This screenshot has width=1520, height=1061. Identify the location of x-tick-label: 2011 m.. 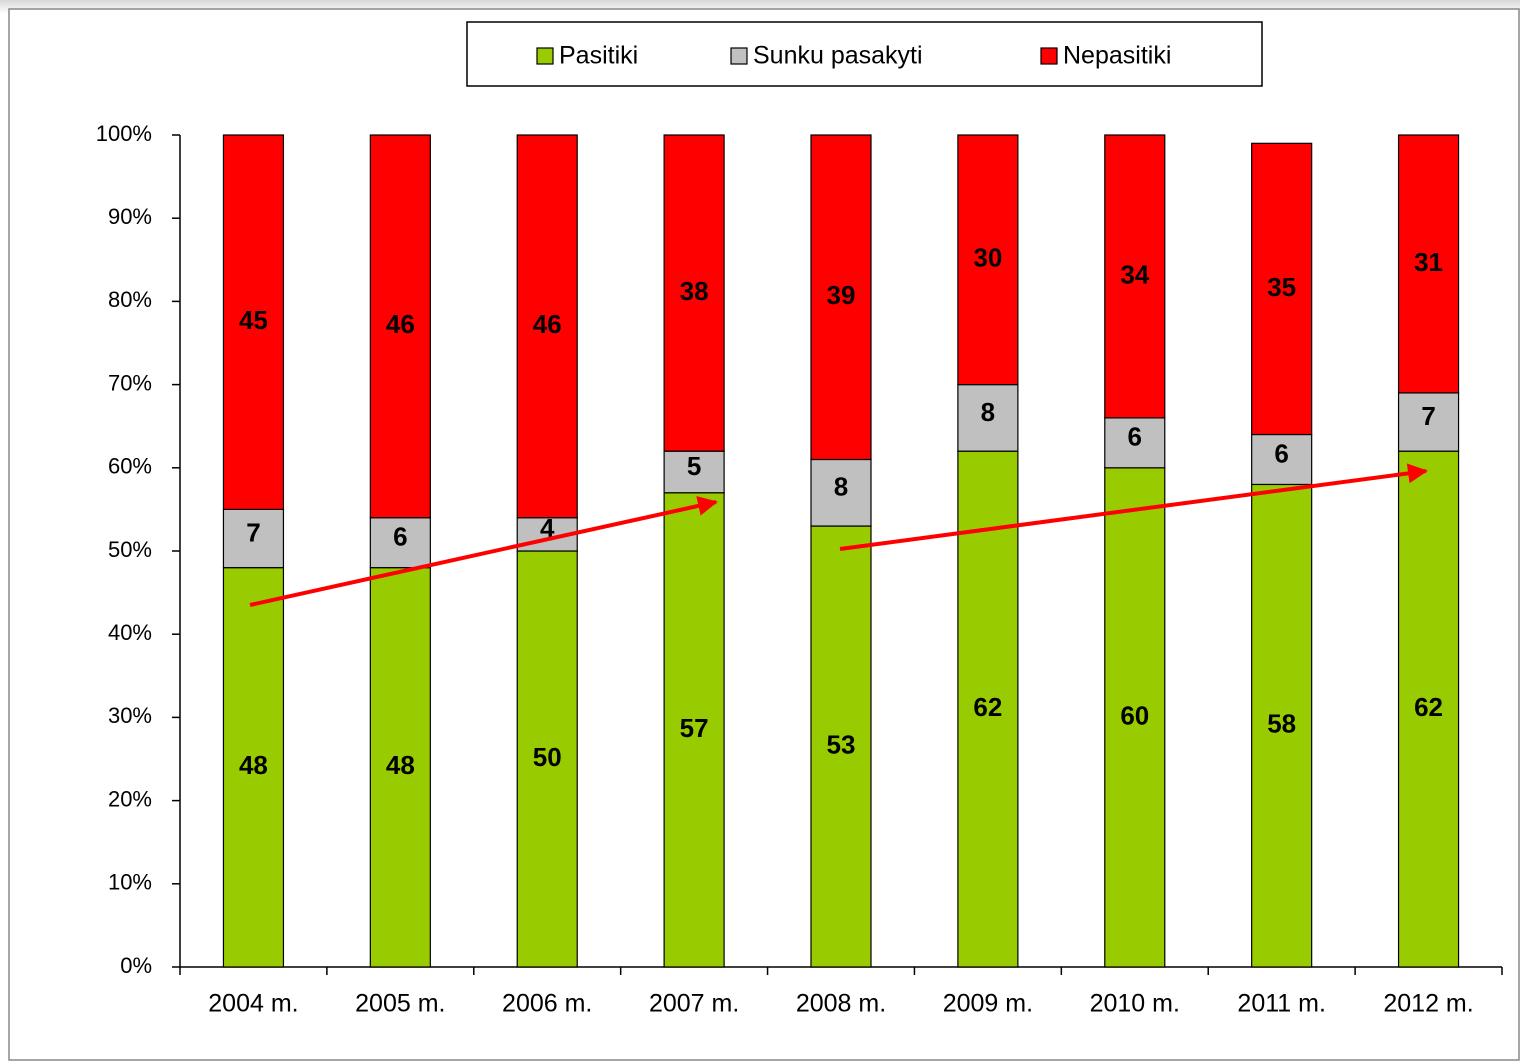
(1281, 1004).